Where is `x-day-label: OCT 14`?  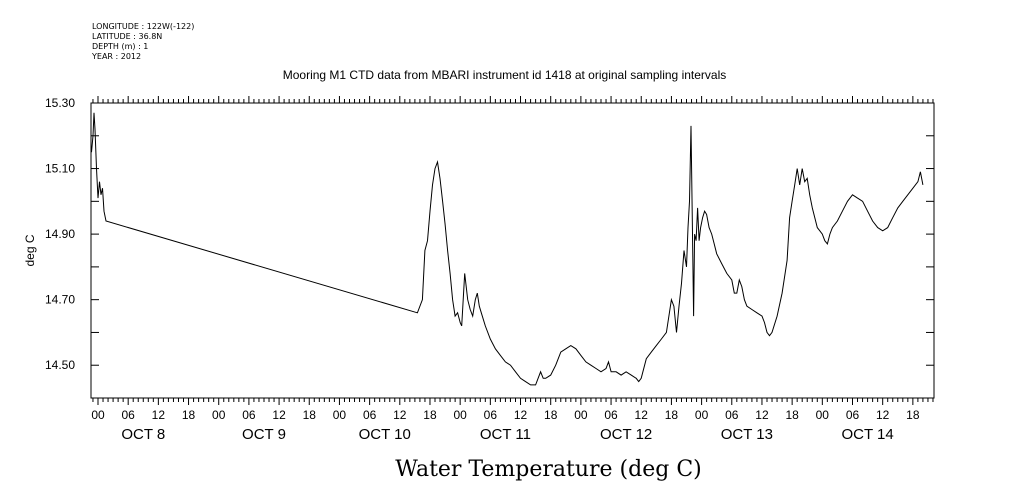
x-day-label: OCT 14 is located at coordinates (867, 434).